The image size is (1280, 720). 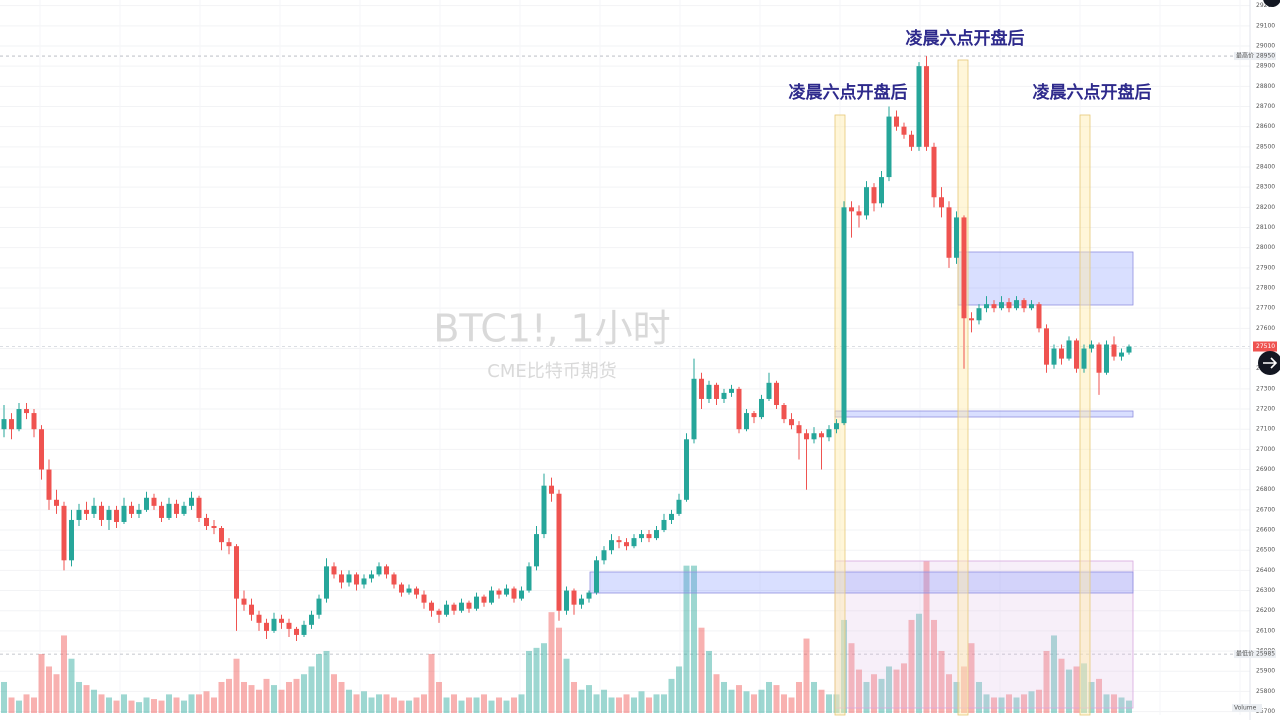 What do you see at coordinates (1265, 45) in the screenshot?
I see `y-tick-label: 29000` at bounding box center [1265, 45].